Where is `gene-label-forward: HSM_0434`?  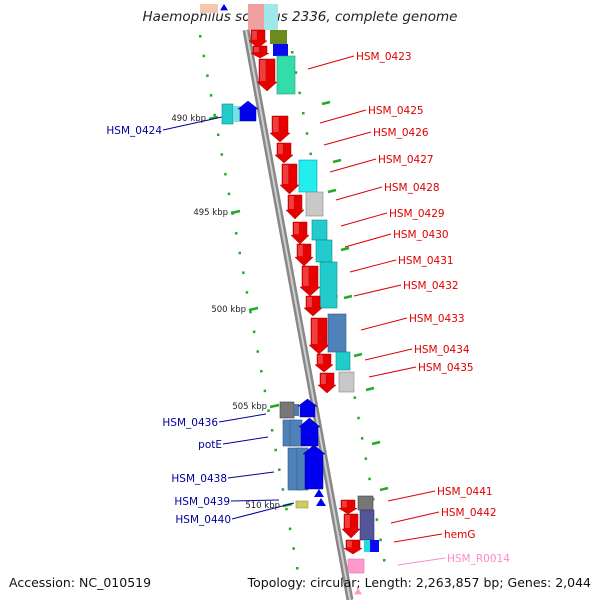 gene-label-forward: HSM_0434 is located at coordinates (442, 350).